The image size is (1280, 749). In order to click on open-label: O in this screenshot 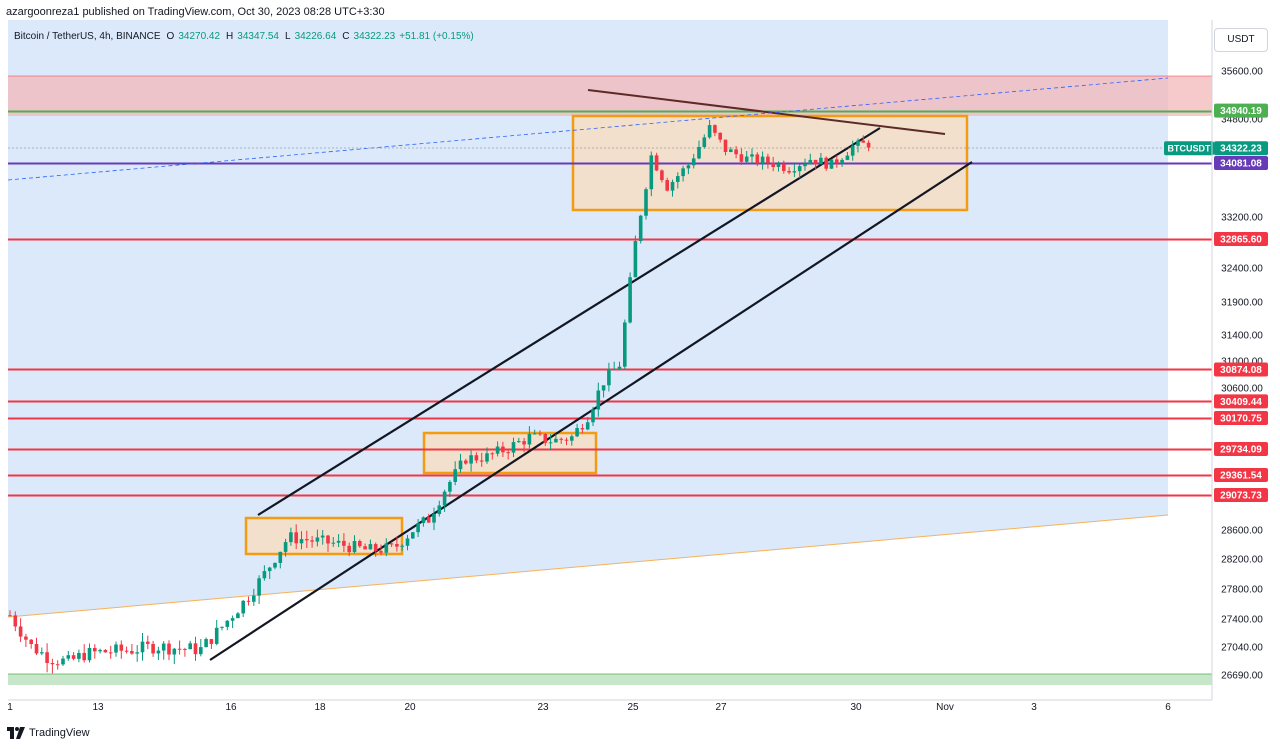, I will do `click(170, 36)`.